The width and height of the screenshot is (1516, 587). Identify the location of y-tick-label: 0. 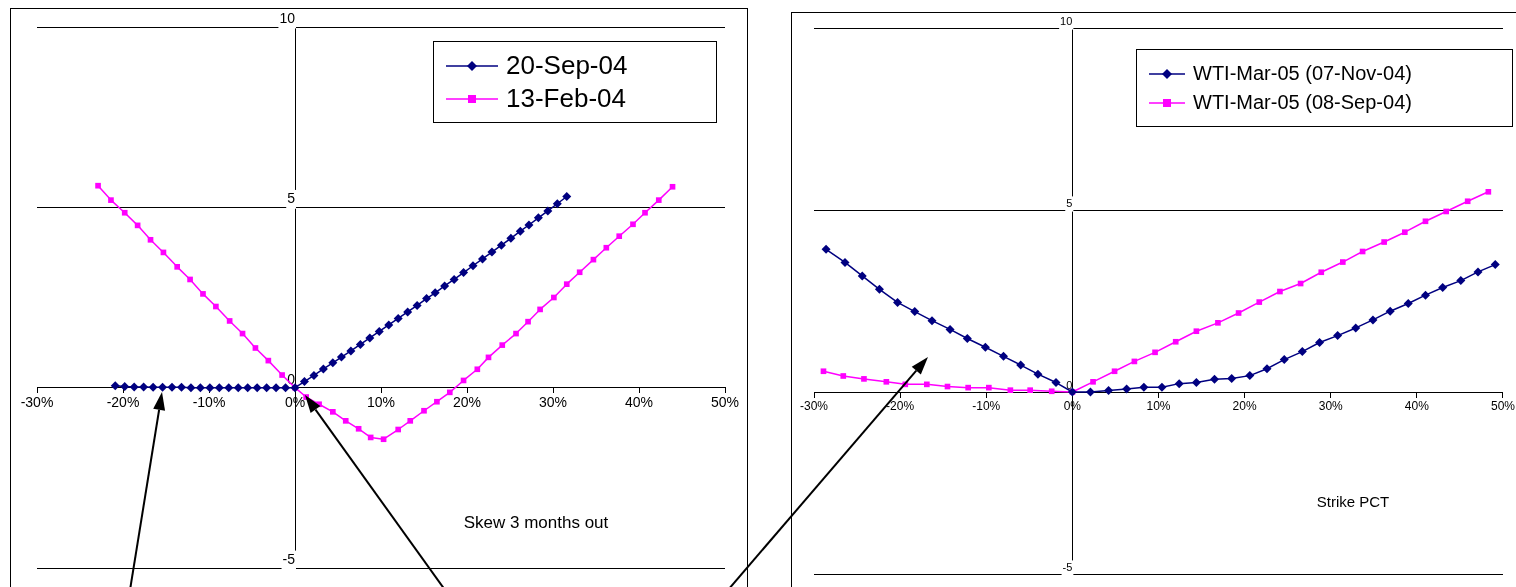
(1069, 385).